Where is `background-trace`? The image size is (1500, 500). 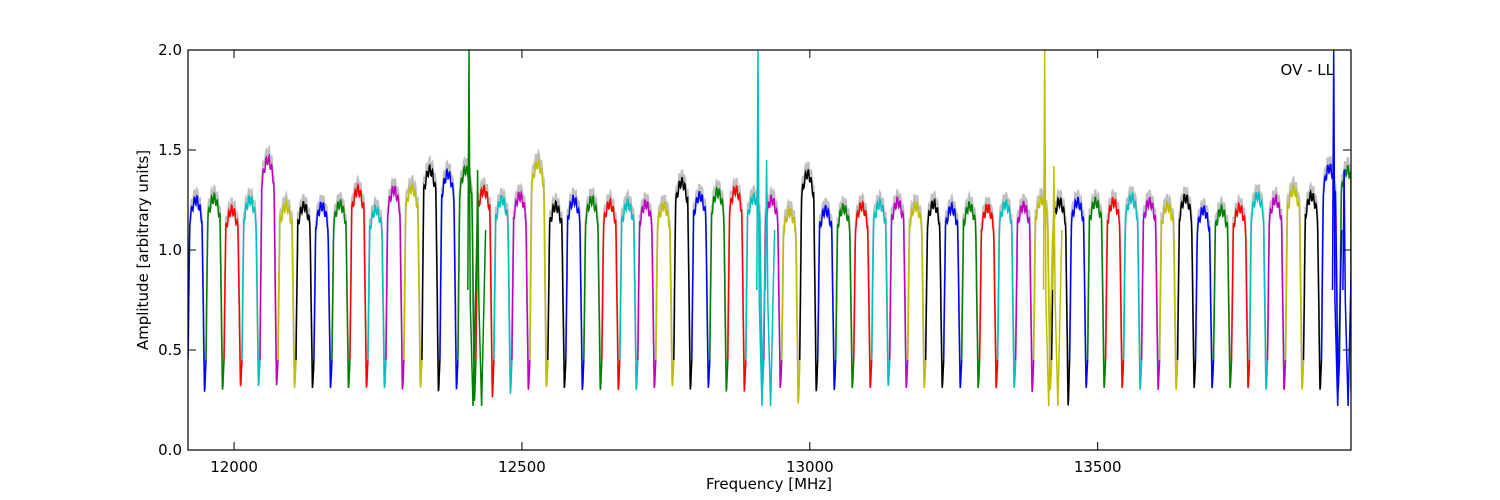 background-trace is located at coordinates (1344, 272).